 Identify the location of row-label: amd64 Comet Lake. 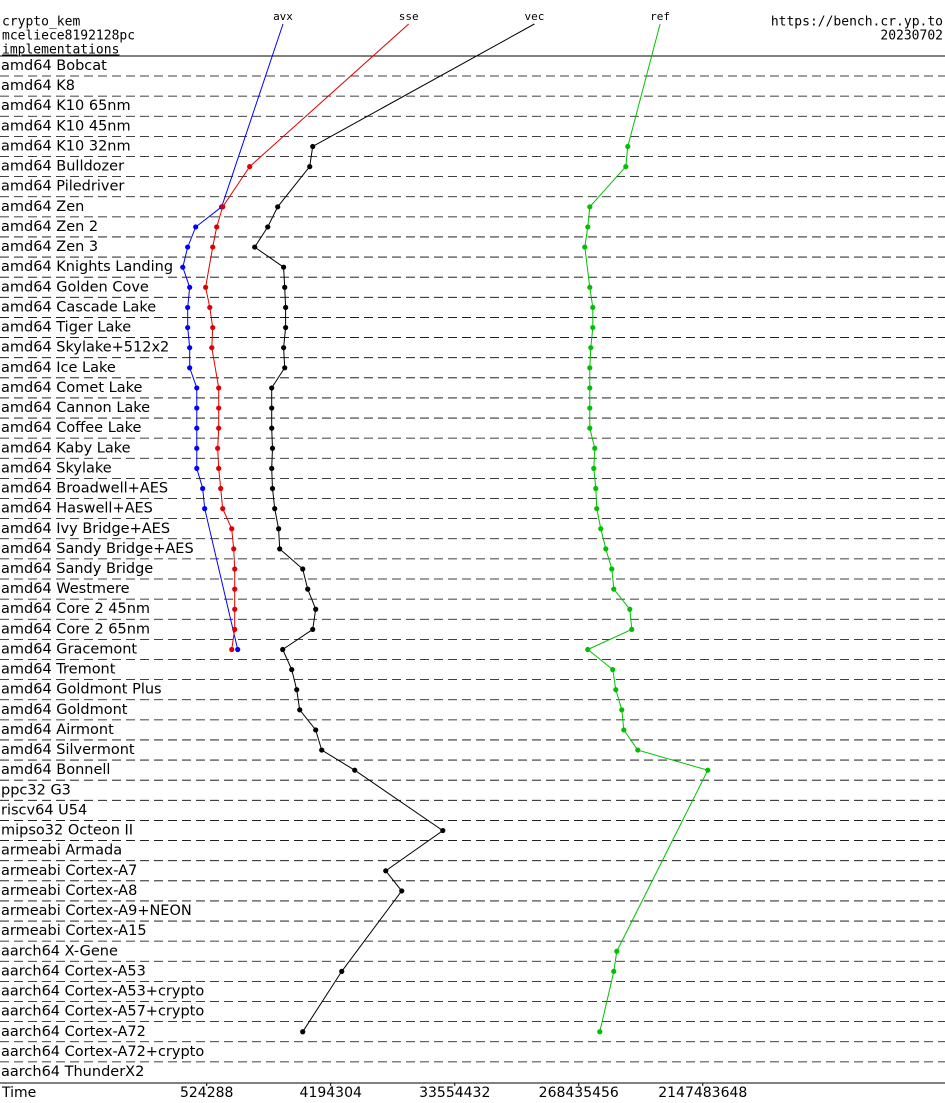
(71, 388).